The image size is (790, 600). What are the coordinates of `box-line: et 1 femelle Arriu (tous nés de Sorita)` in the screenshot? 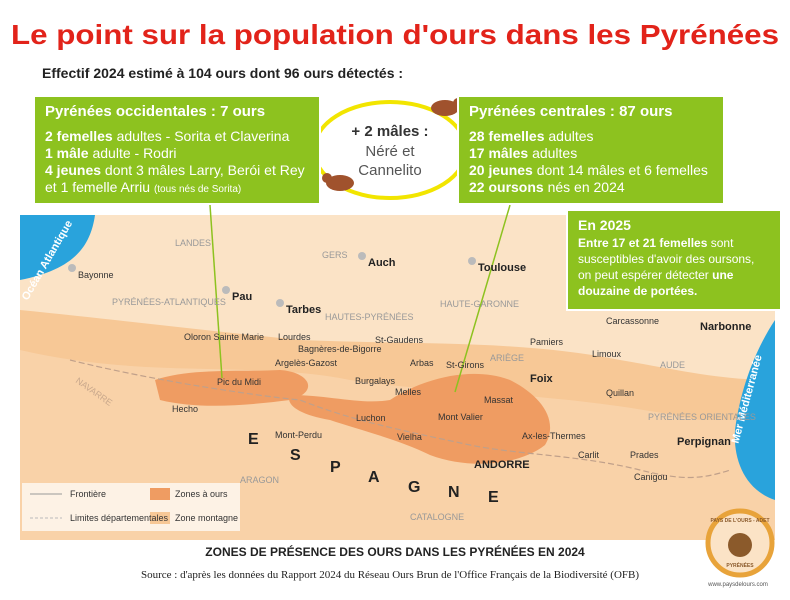 It's located at (177, 188).